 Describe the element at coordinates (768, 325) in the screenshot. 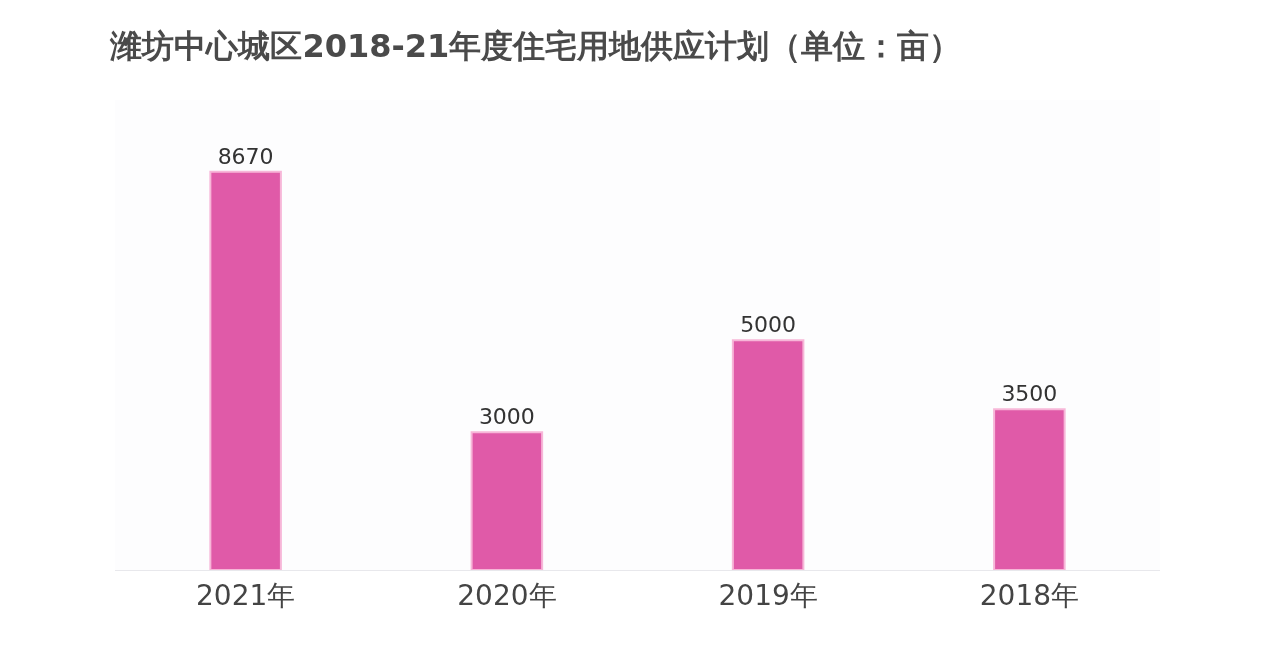

I see `data-label: 5000` at that location.